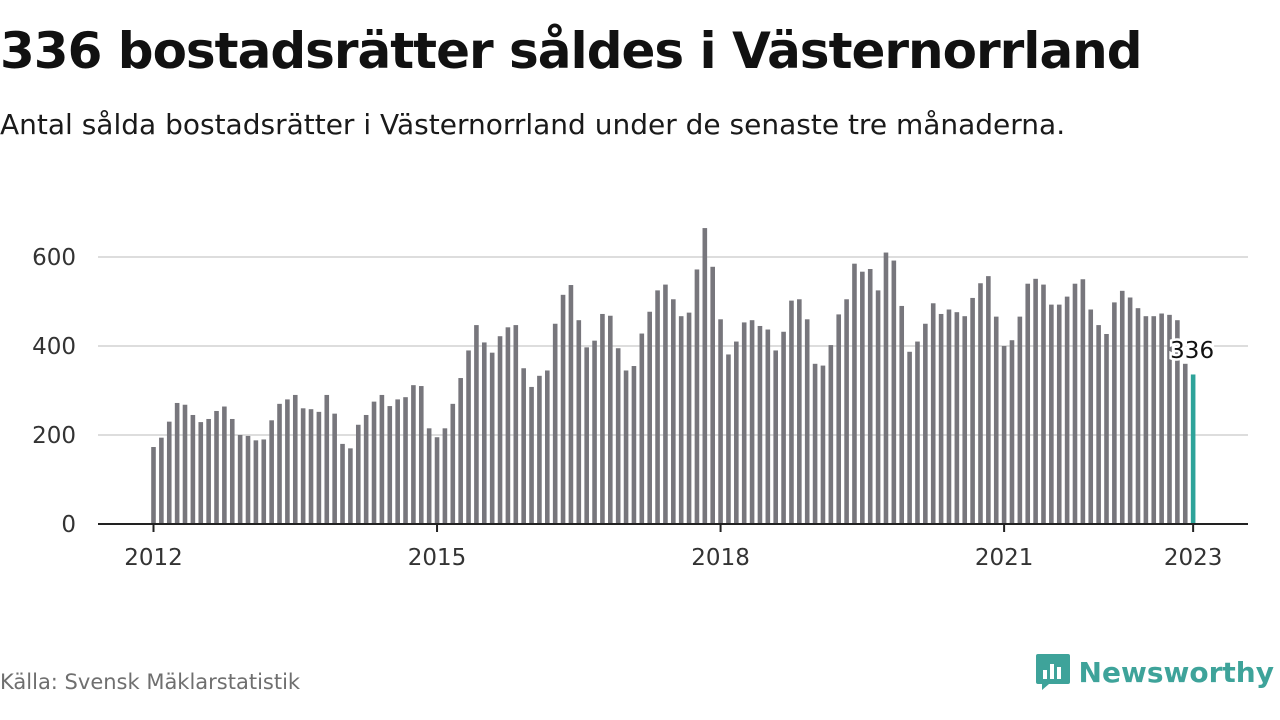 This screenshot has width=1280, height=720. What do you see at coordinates (1176, 672) in the screenshot?
I see `brand-name: Newsworthy` at bounding box center [1176, 672].